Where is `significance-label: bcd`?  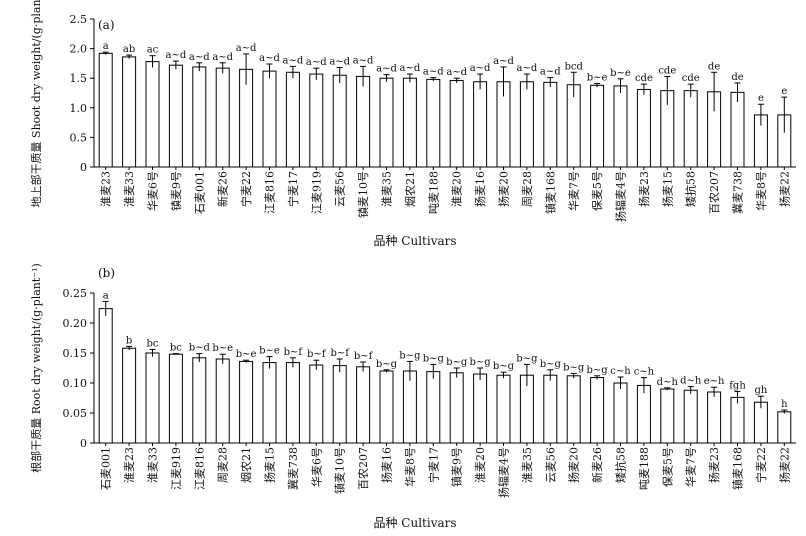 significance-label: bcd is located at coordinates (573, 66).